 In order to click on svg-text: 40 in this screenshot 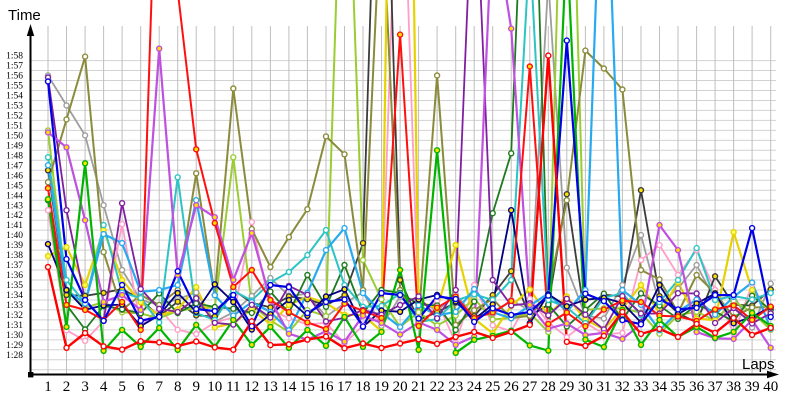, I will do `click(770, 387)`.